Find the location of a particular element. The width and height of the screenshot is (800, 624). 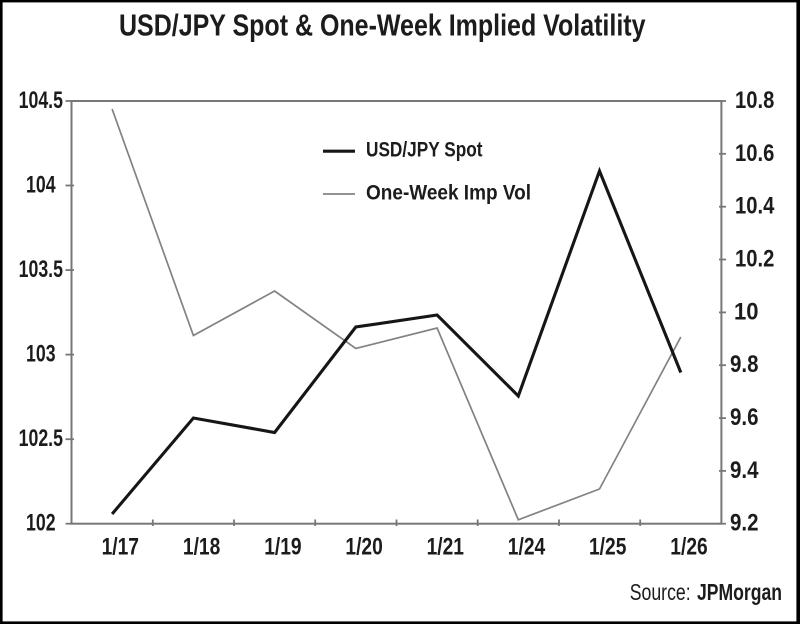

svg-text: 10² is located at coordinates (41, 523).